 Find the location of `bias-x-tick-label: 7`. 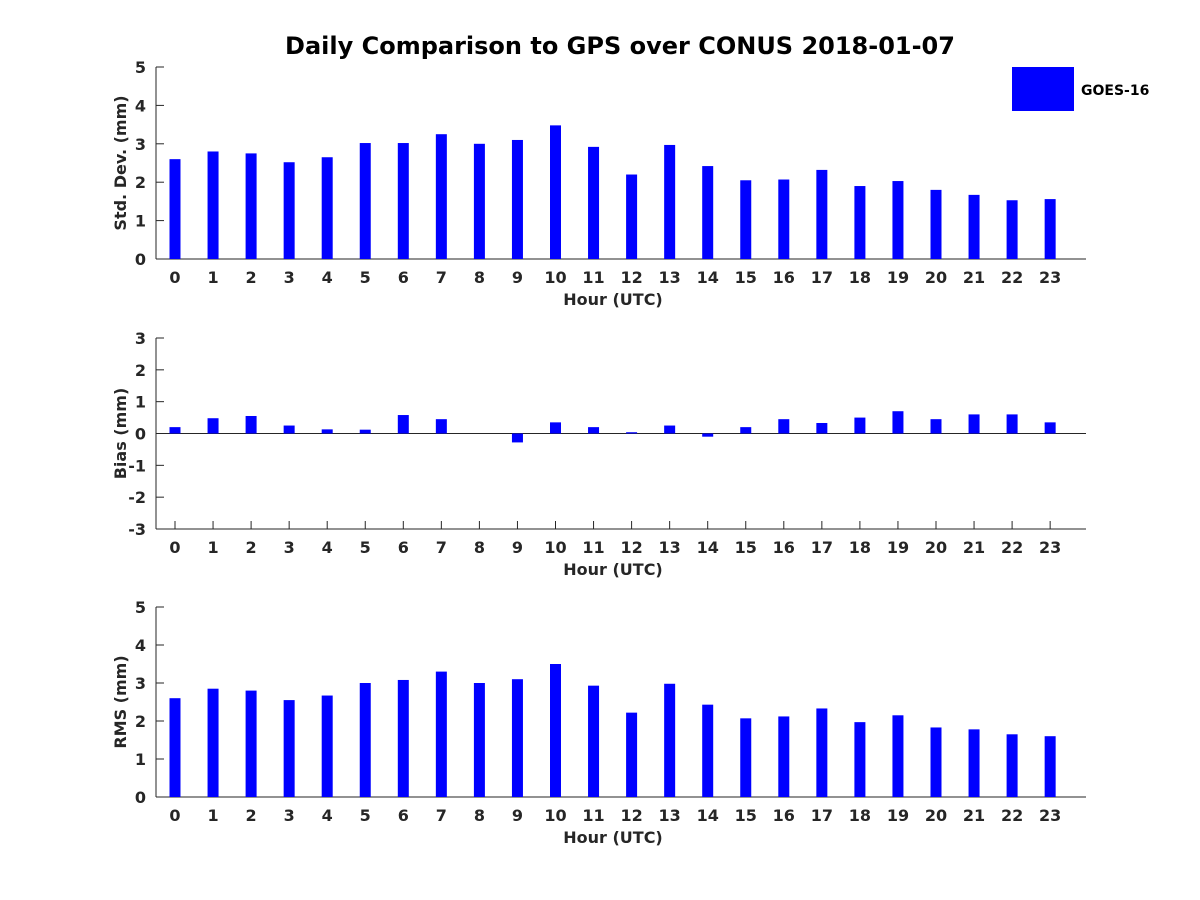

bias-x-tick-label: 7 is located at coordinates (441, 547).